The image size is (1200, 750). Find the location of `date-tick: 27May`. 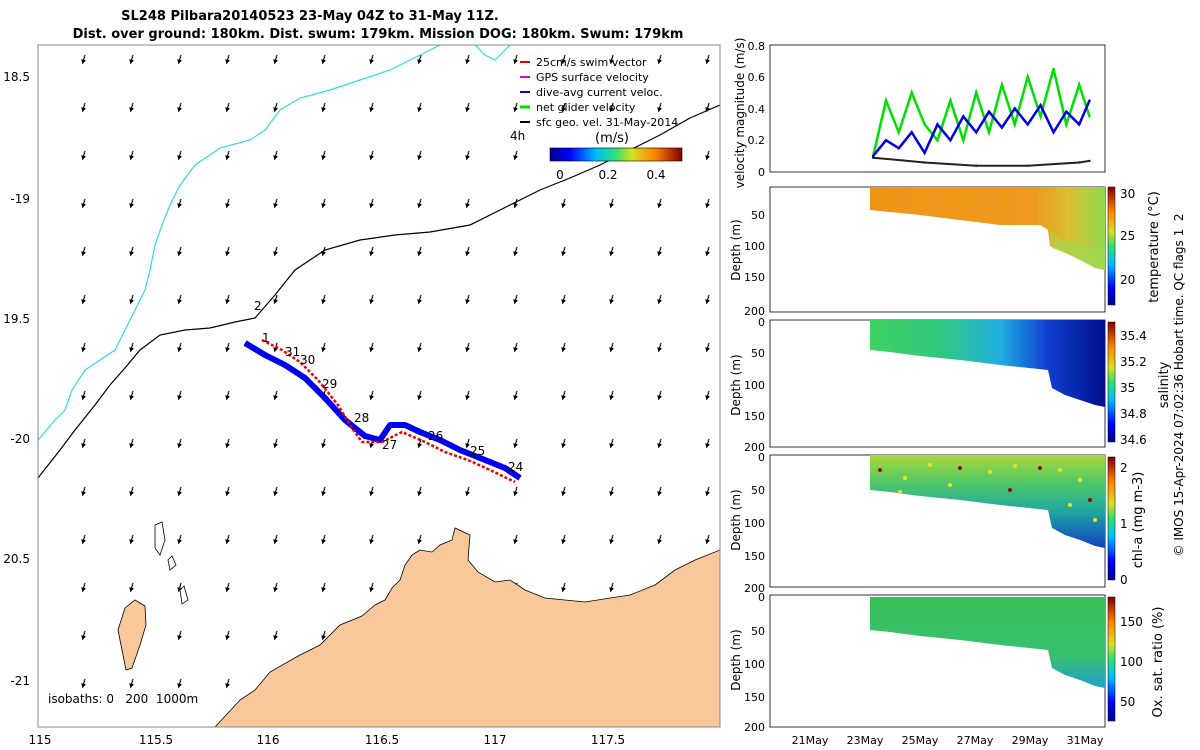

date-tick: 27May is located at coordinates (975, 740).